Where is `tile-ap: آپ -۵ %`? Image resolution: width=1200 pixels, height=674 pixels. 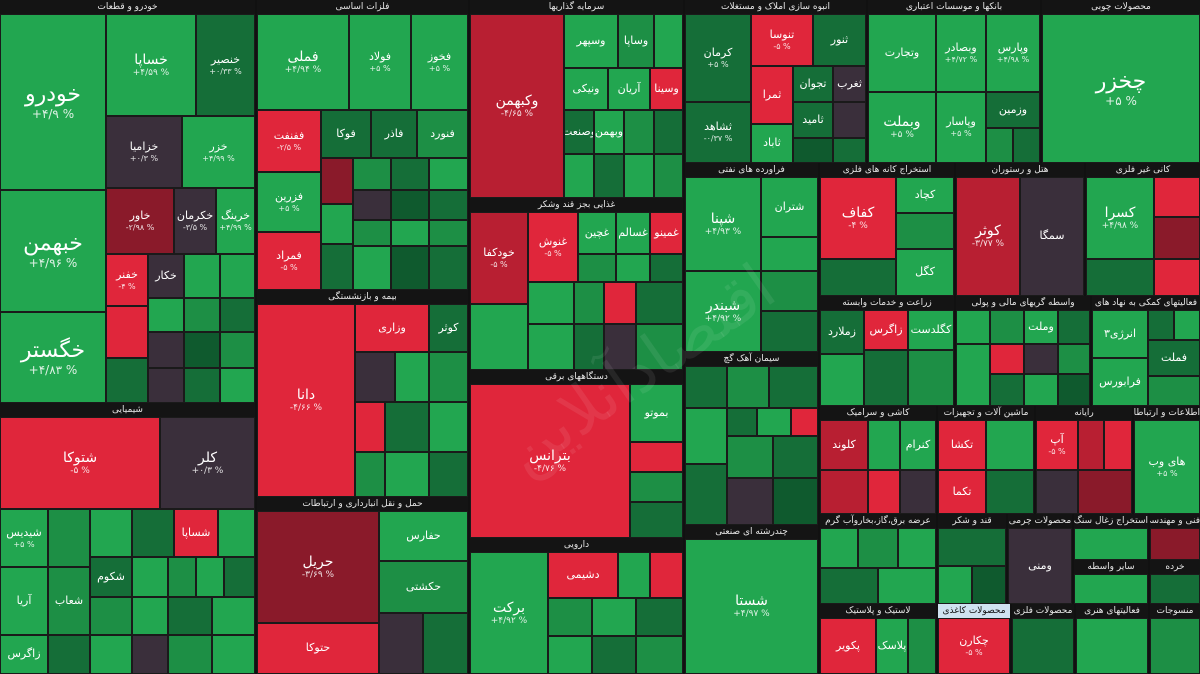 tile-ap: آپ -۵ % is located at coordinates (1057, 445).